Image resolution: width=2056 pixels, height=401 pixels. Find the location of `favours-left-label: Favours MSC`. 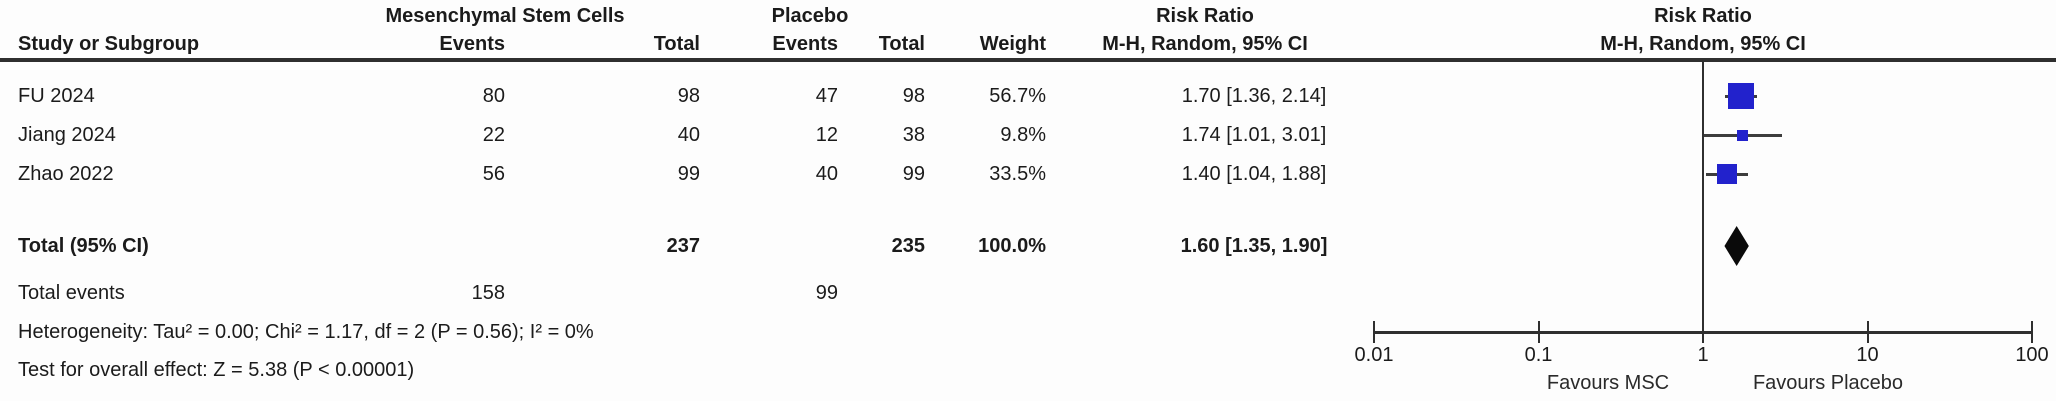

favours-left-label: Favours MSC is located at coordinates (1608, 383).